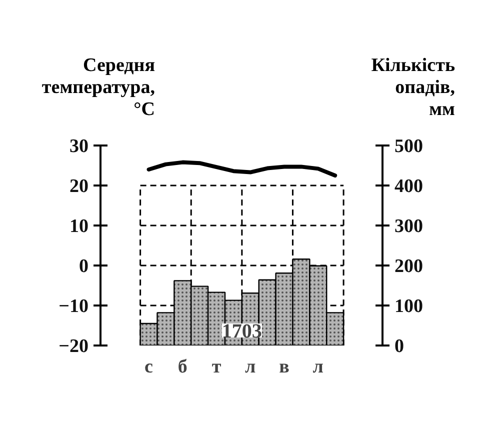 The image size is (478, 423). Describe the element at coordinates (73, 306) in the screenshot. I see `y-tick-label: −10` at that location.